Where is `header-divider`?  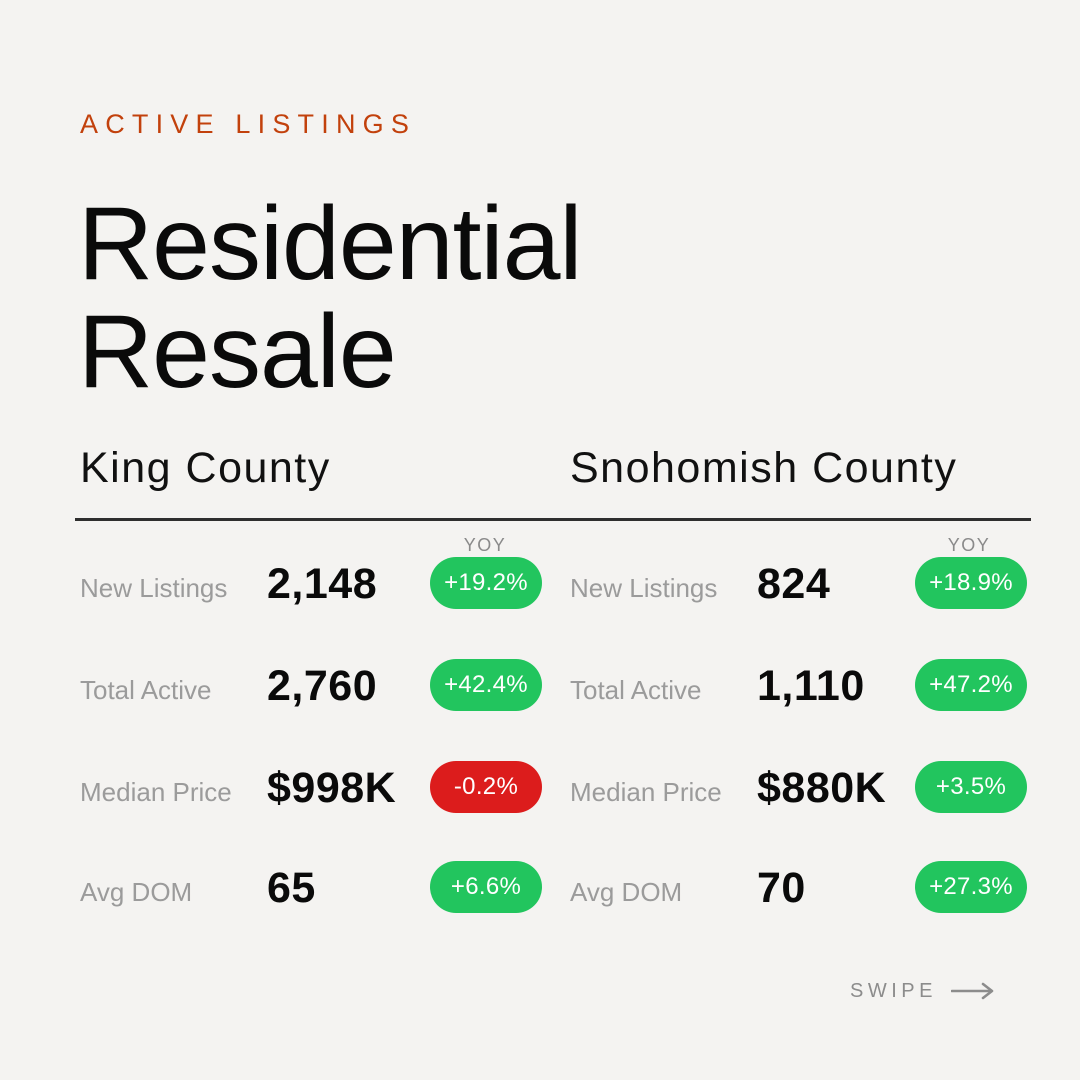 header-divider is located at coordinates (553, 519).